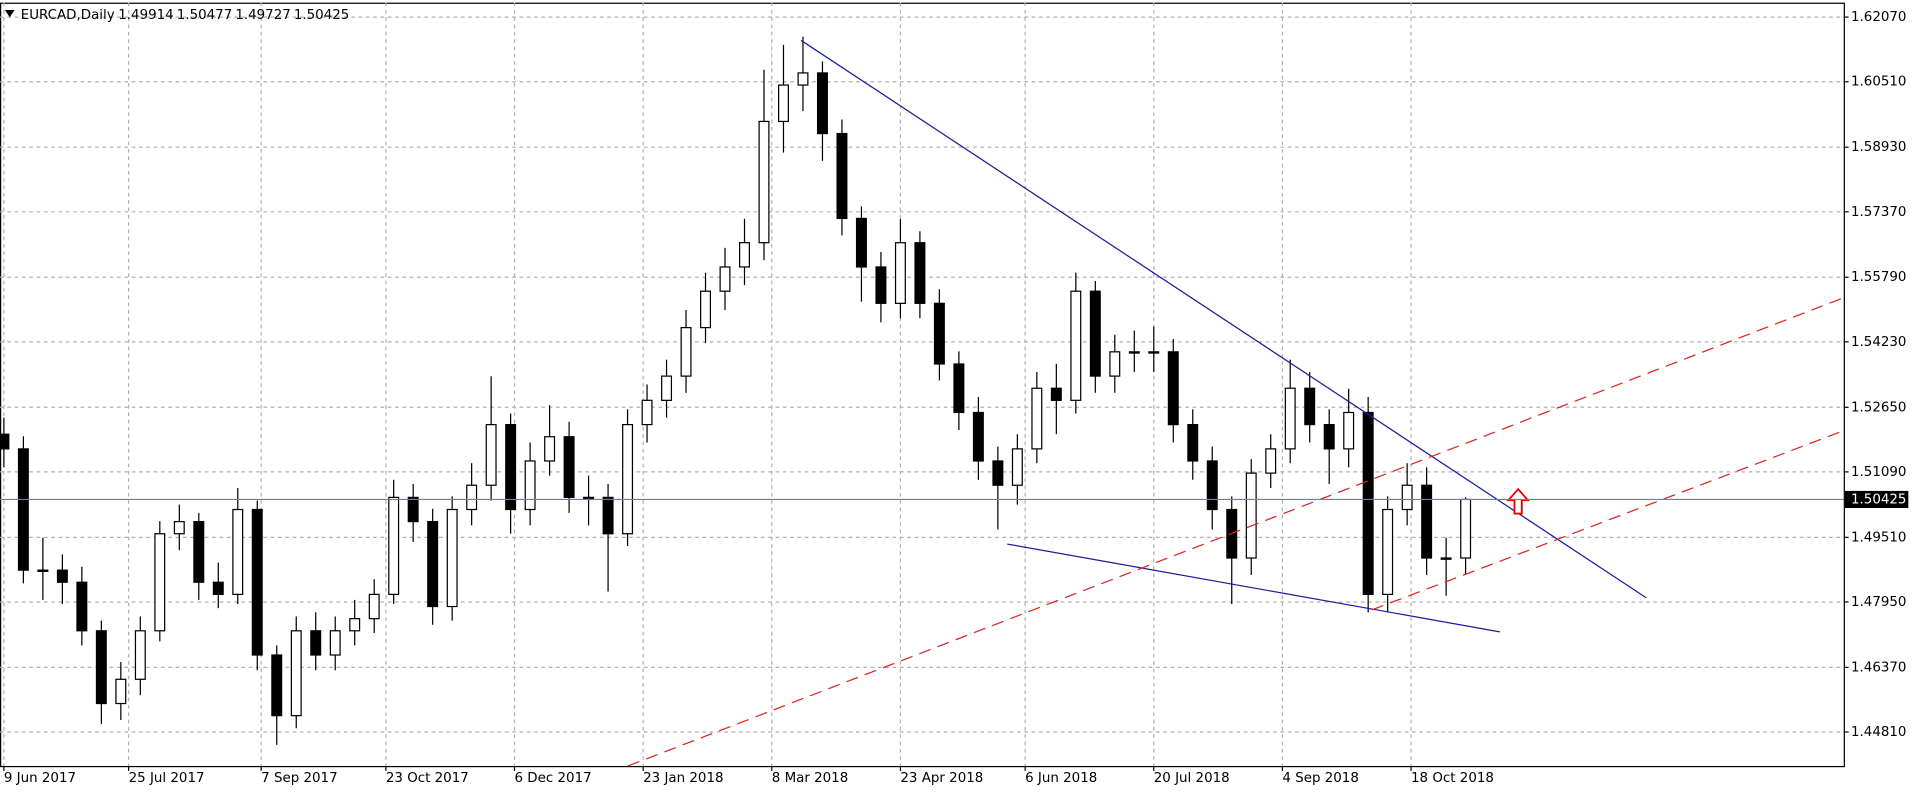 This screenshot has width=1912, height=793. Describe the element at coordinates (1878, 17) in the screenshot. I see `y-tick-label: 1.62070` at that location.